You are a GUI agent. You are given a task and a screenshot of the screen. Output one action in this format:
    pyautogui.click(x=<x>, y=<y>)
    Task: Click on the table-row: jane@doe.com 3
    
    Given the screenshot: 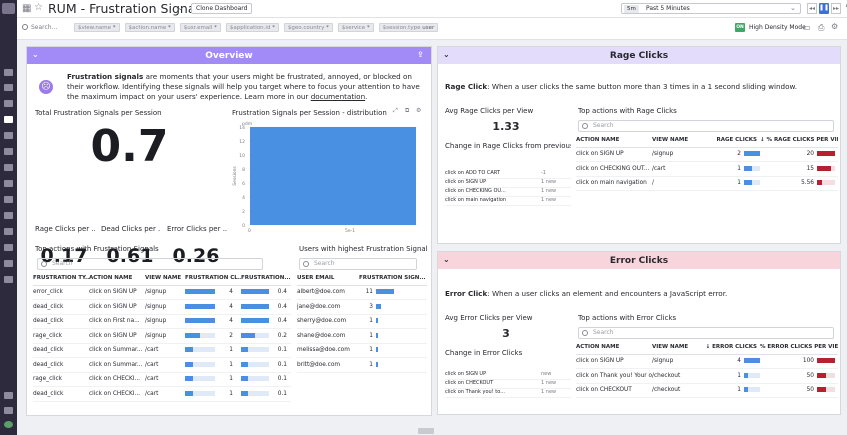 What is the action you would take?
    pyautogui.click(x=362, y=307)
    